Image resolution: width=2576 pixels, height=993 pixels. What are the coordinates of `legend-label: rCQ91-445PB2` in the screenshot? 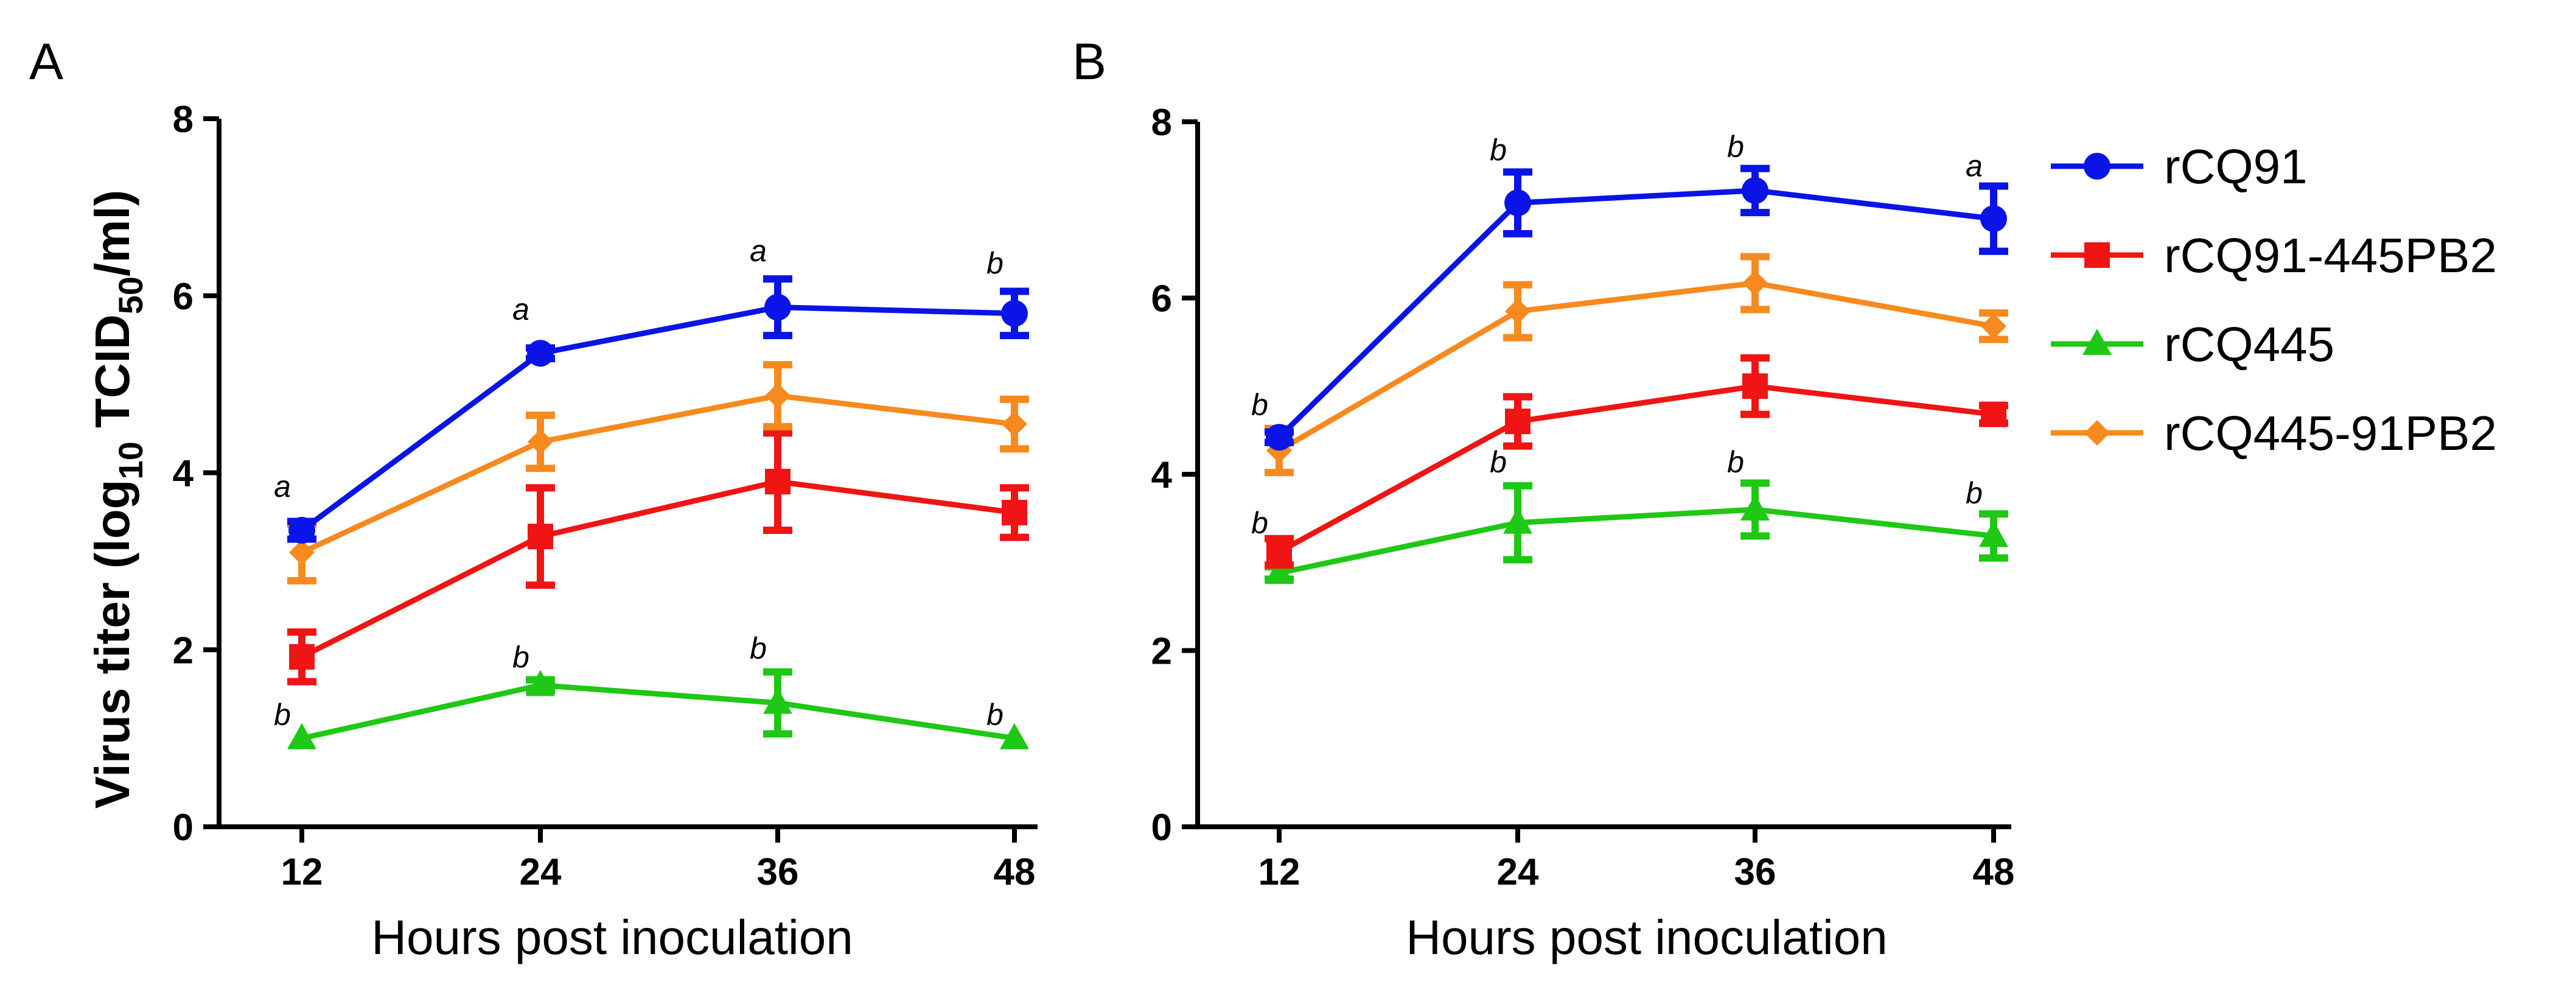 It's located at (2330, 255).